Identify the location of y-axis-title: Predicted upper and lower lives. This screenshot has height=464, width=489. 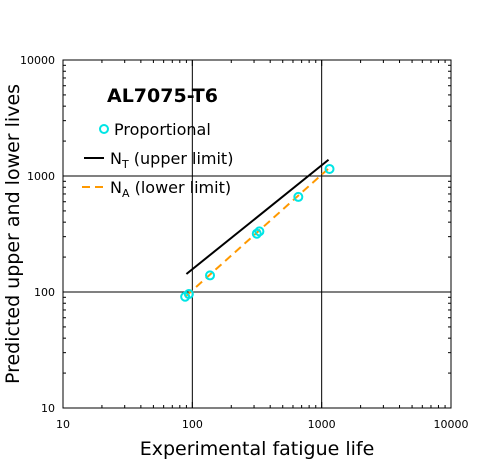
(13, 234).